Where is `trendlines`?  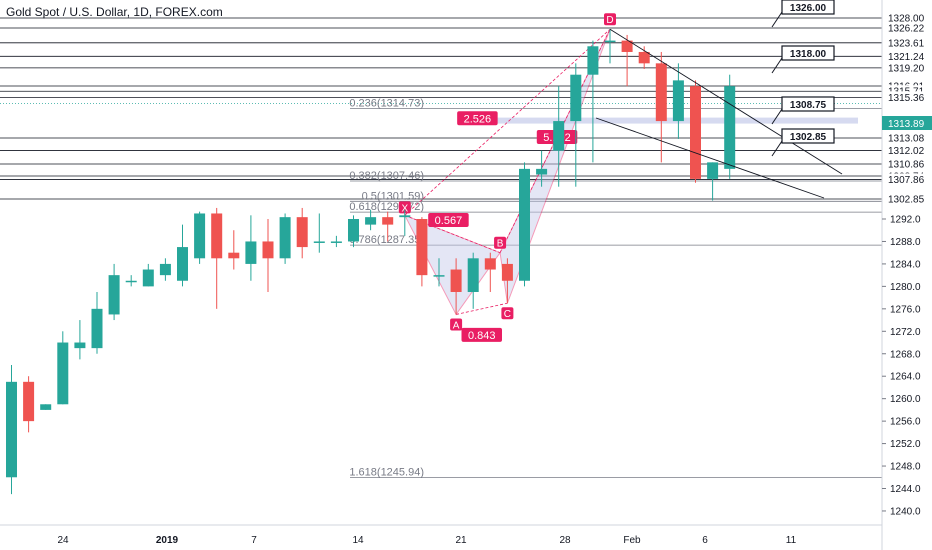 trendlines is located at coordinates (719, 113).